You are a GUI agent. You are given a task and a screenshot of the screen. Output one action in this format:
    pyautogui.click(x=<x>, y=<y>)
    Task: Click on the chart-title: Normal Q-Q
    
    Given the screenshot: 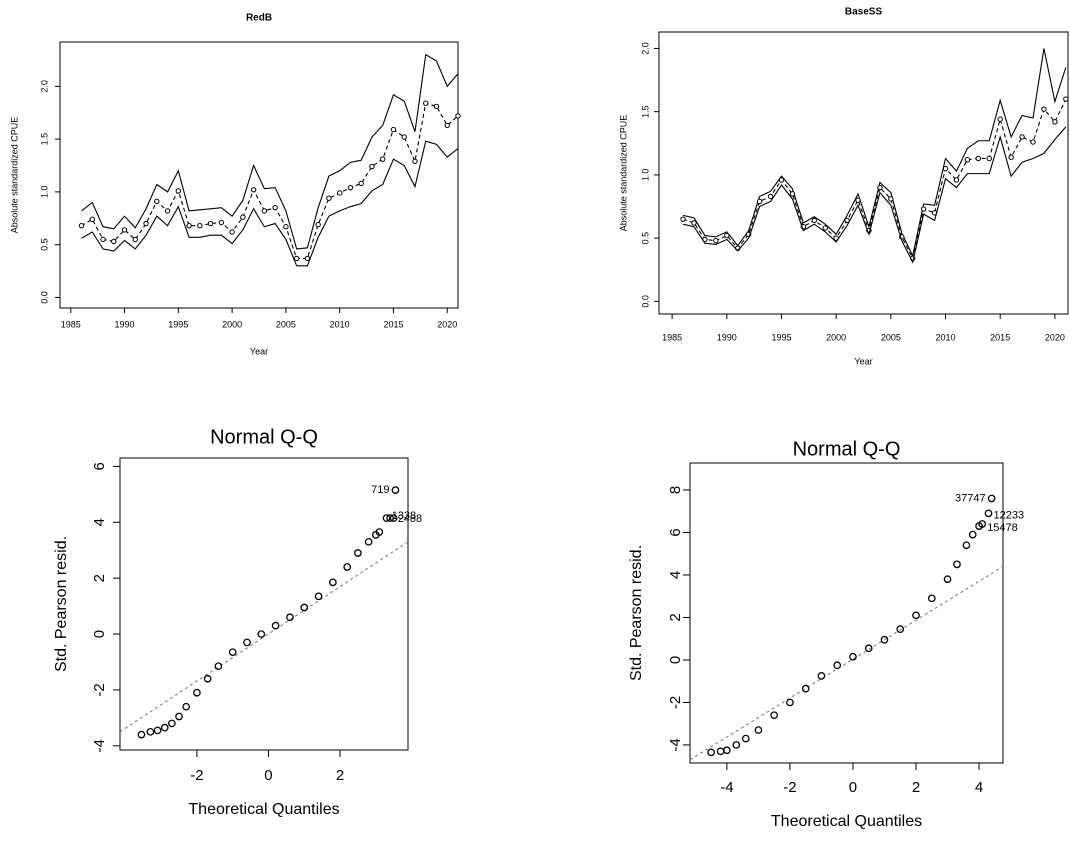 What is the action you would take?
    pyautogui.click(x=847, y=449)
    